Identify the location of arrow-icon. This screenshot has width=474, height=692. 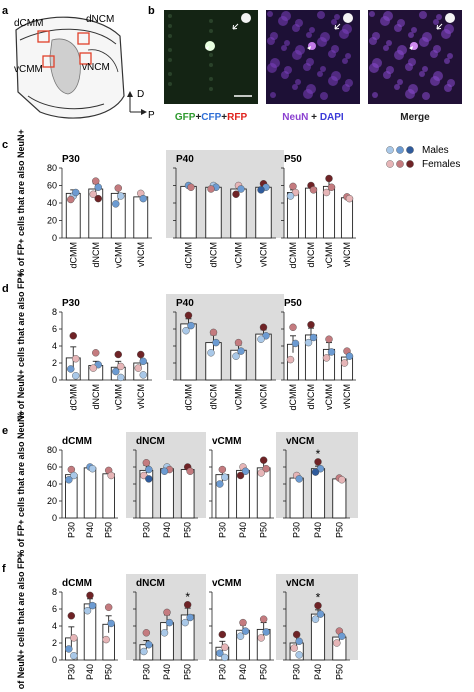
(235, 26).